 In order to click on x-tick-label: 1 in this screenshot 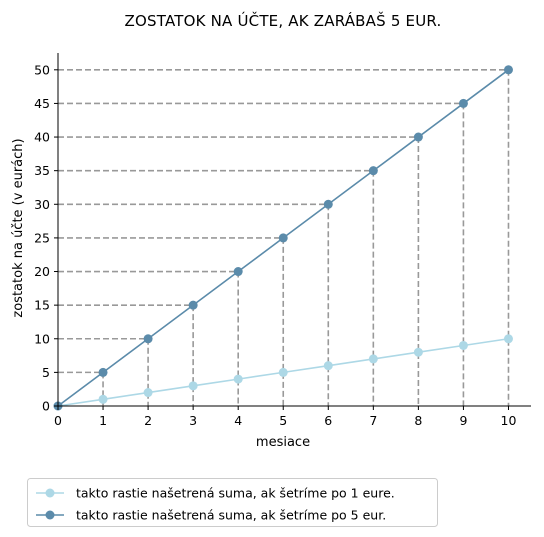, I will do `click(103, 420)`.